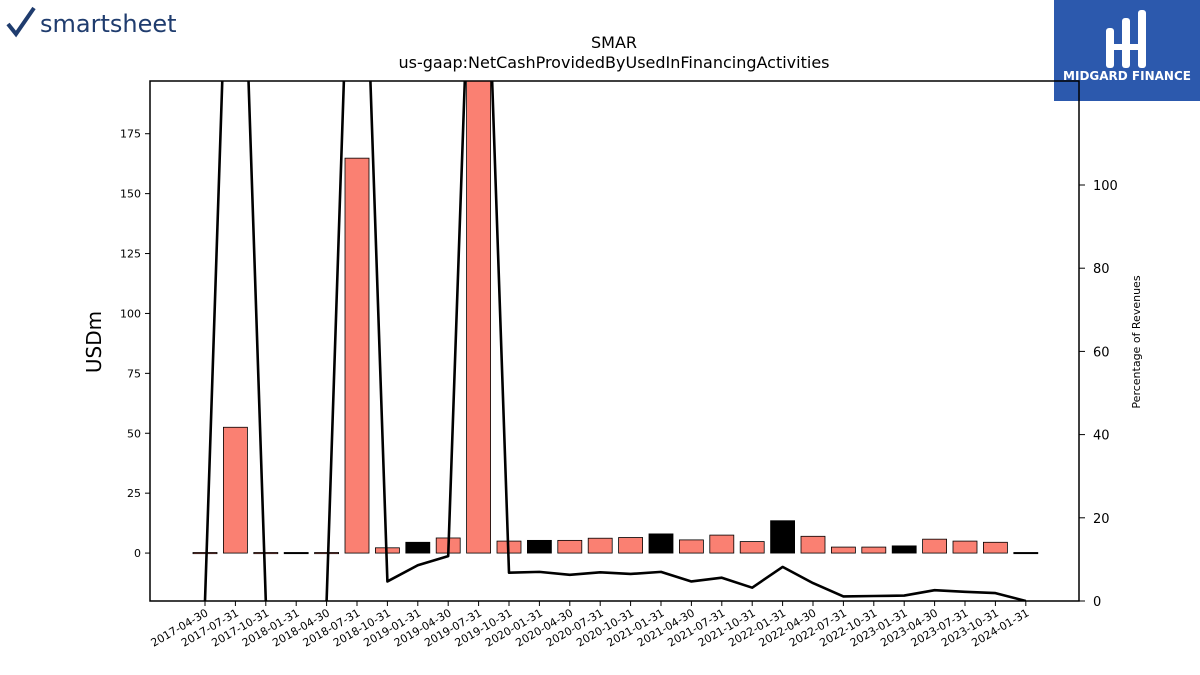 The height and width of the screenshot is (675, 1200). I want to click on y2-tick-label: 0, so click(1097, 602).